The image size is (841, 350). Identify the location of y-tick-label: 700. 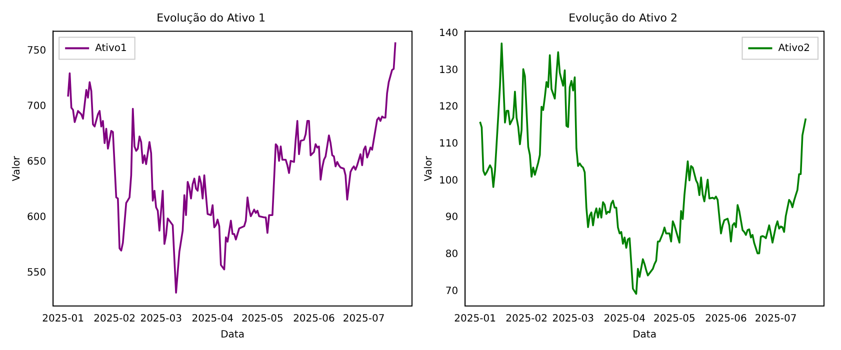
(36, 106).